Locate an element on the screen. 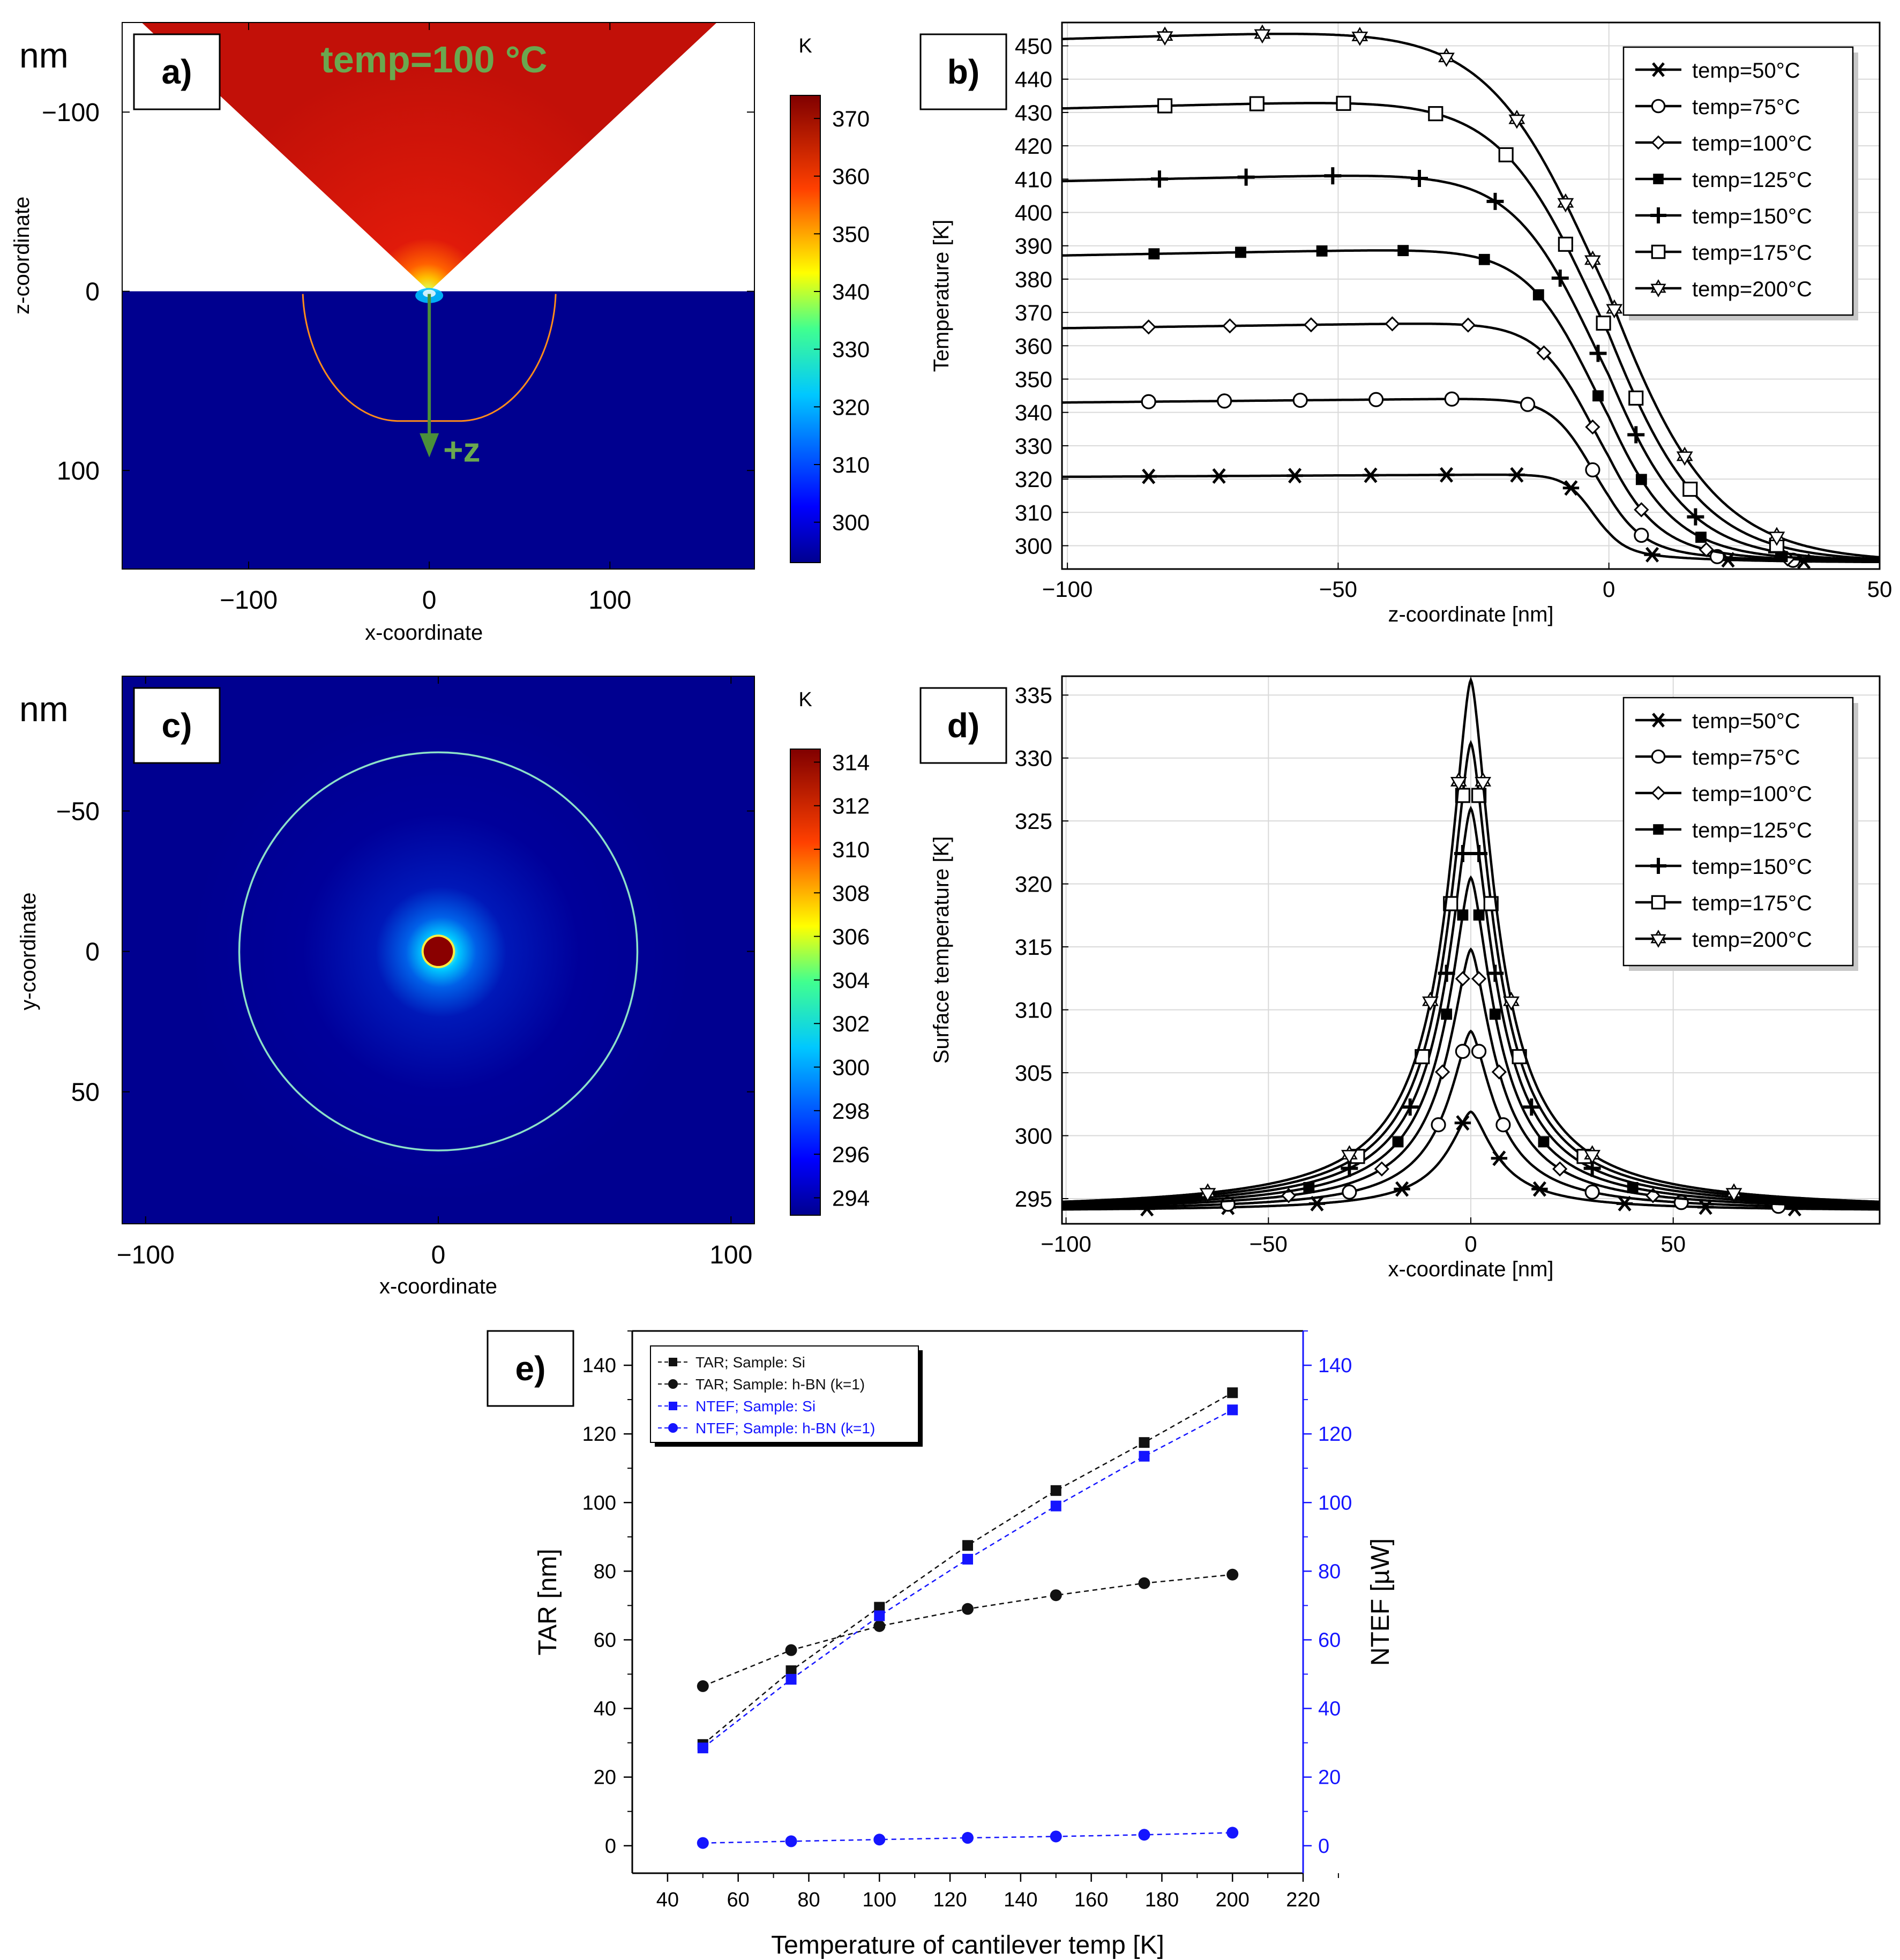  colorbar-tick-label: 298 is located at coordinates (851, 1111).